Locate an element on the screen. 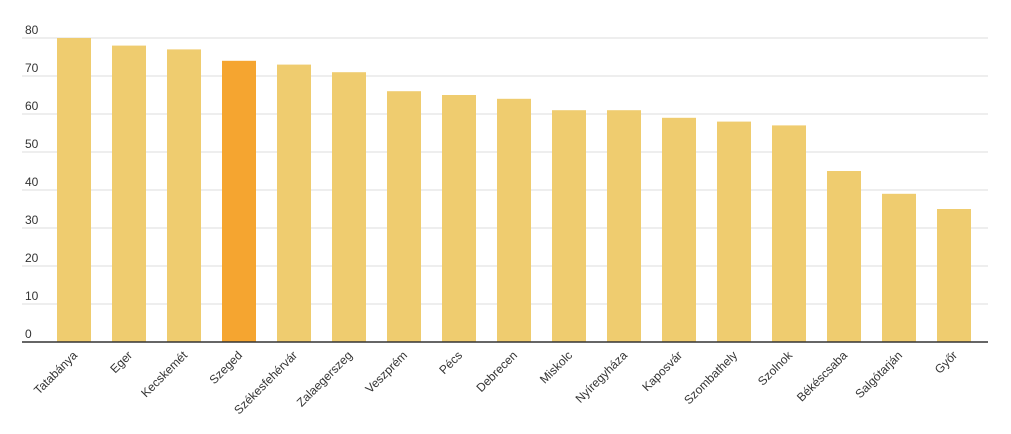 Image resolution: width=1011 pixels, height=434 pixels. x-tick-label: Szombathely is located at coordinates (710, 377).